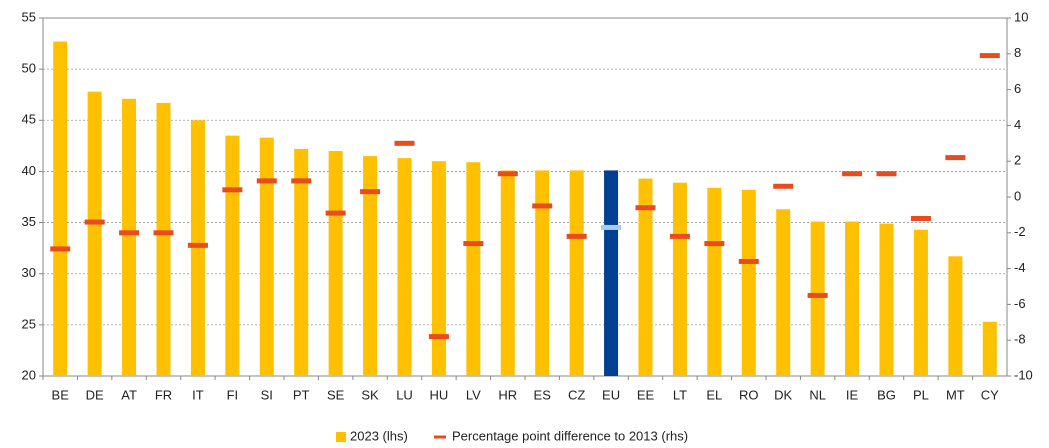 The width and height of the screenshot is (1049, 448). I want to click on y-tick-label: 35, so click(29, 221).